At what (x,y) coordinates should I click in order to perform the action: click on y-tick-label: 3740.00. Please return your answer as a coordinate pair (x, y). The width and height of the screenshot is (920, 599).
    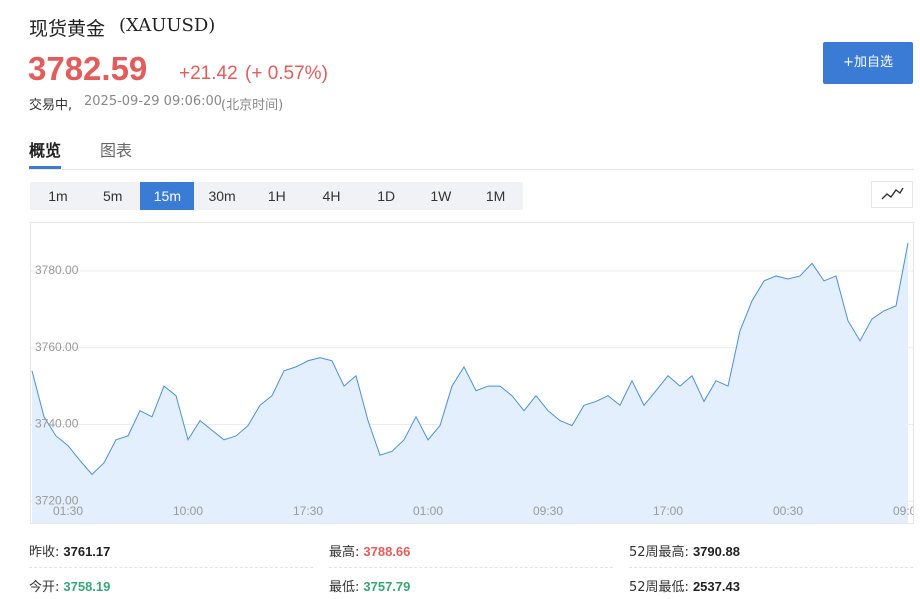
    Looking at the image, I should click on (57, 424).